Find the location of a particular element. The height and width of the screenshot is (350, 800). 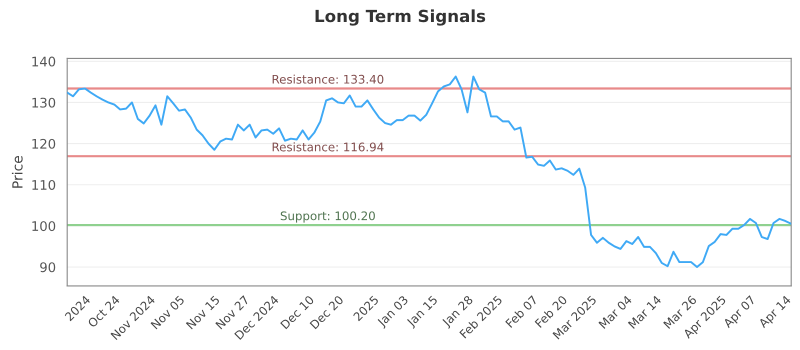

y-tick-label: 110 is located at coordinates (44, 185).